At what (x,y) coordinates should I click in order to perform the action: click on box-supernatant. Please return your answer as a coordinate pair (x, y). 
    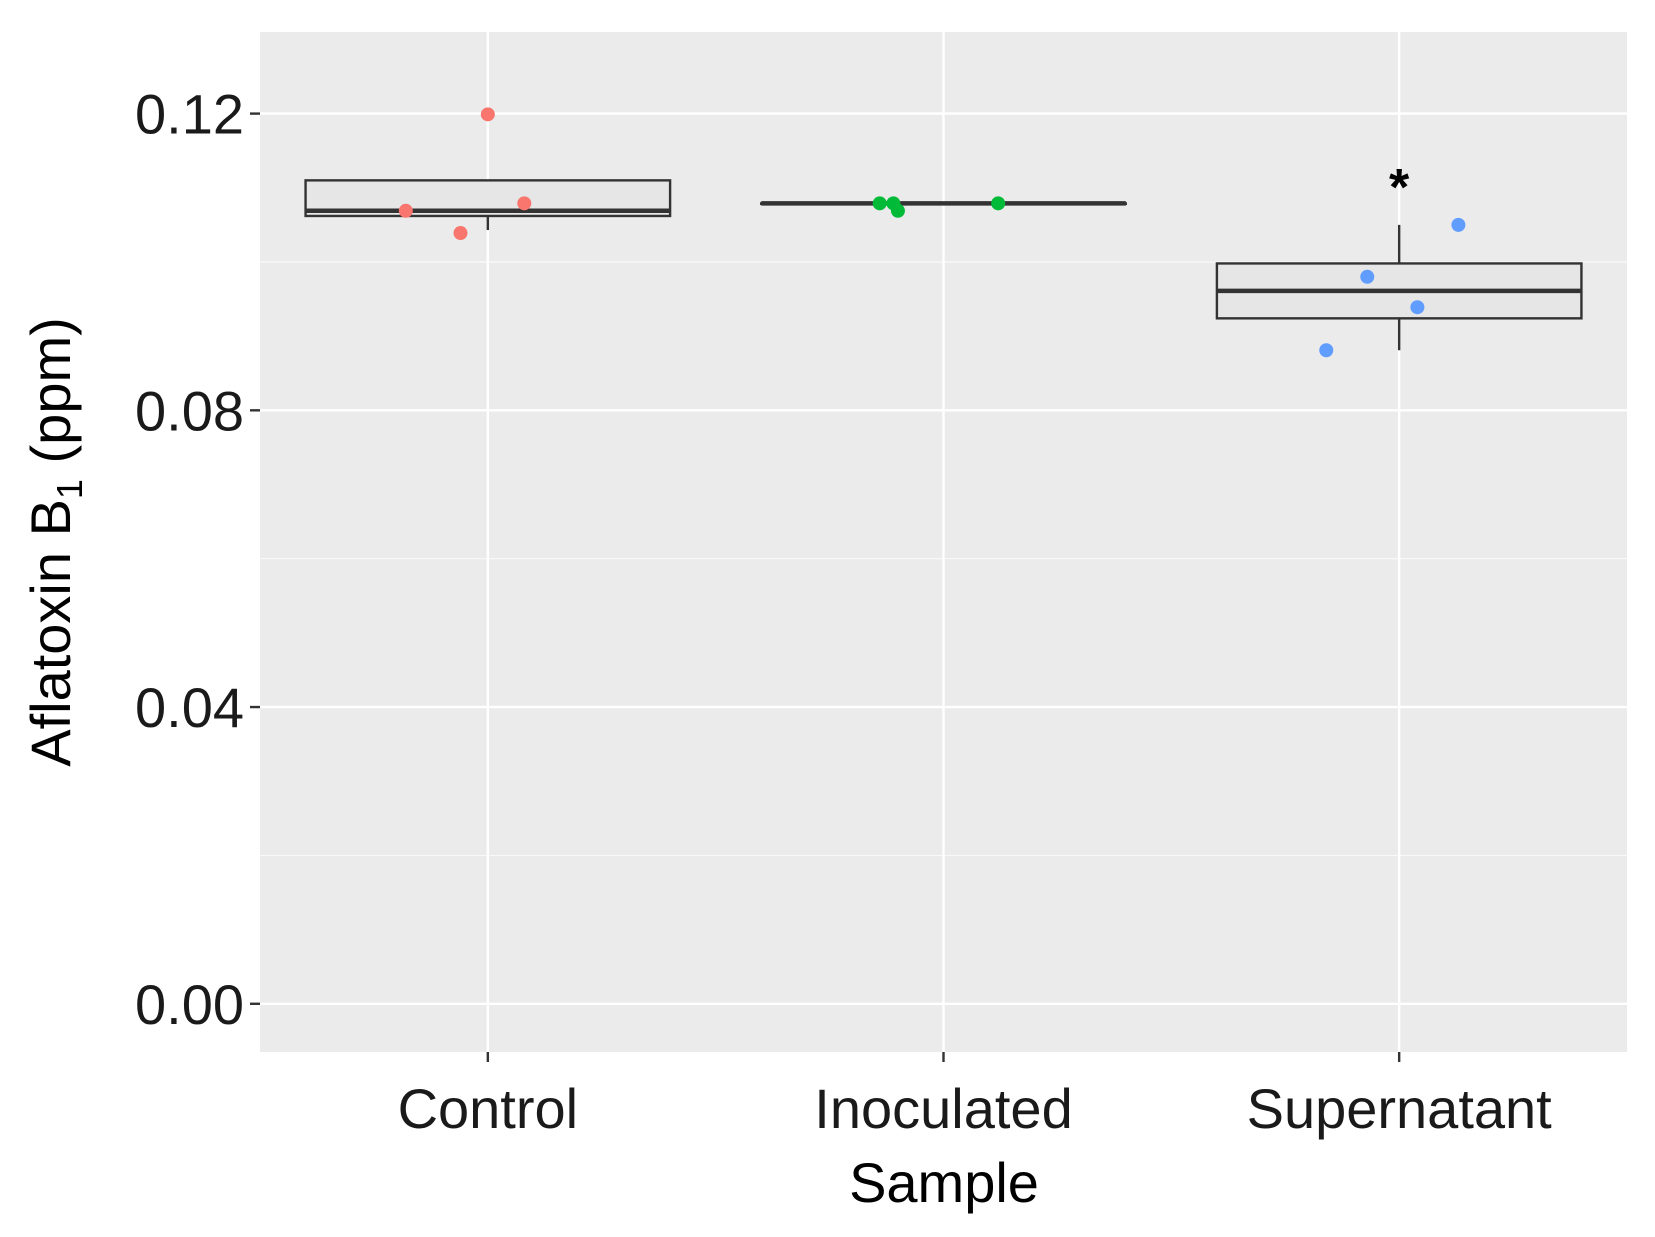
    Looking at the image, I should click on (1399, 287).